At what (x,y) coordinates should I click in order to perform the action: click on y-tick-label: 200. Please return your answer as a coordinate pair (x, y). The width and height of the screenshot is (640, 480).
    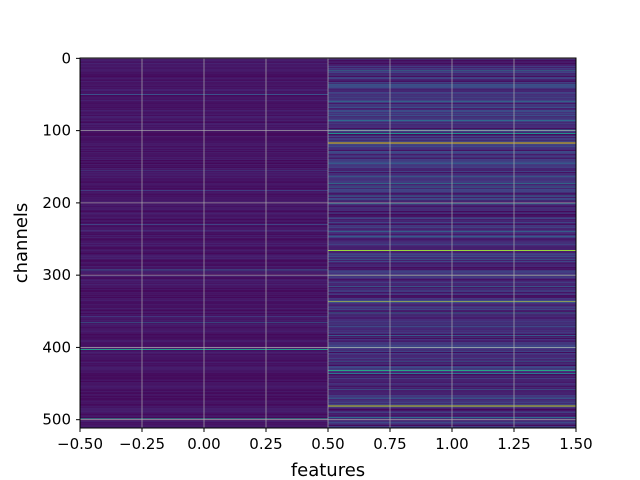
    Looking at the image, I should click on (56, 203).